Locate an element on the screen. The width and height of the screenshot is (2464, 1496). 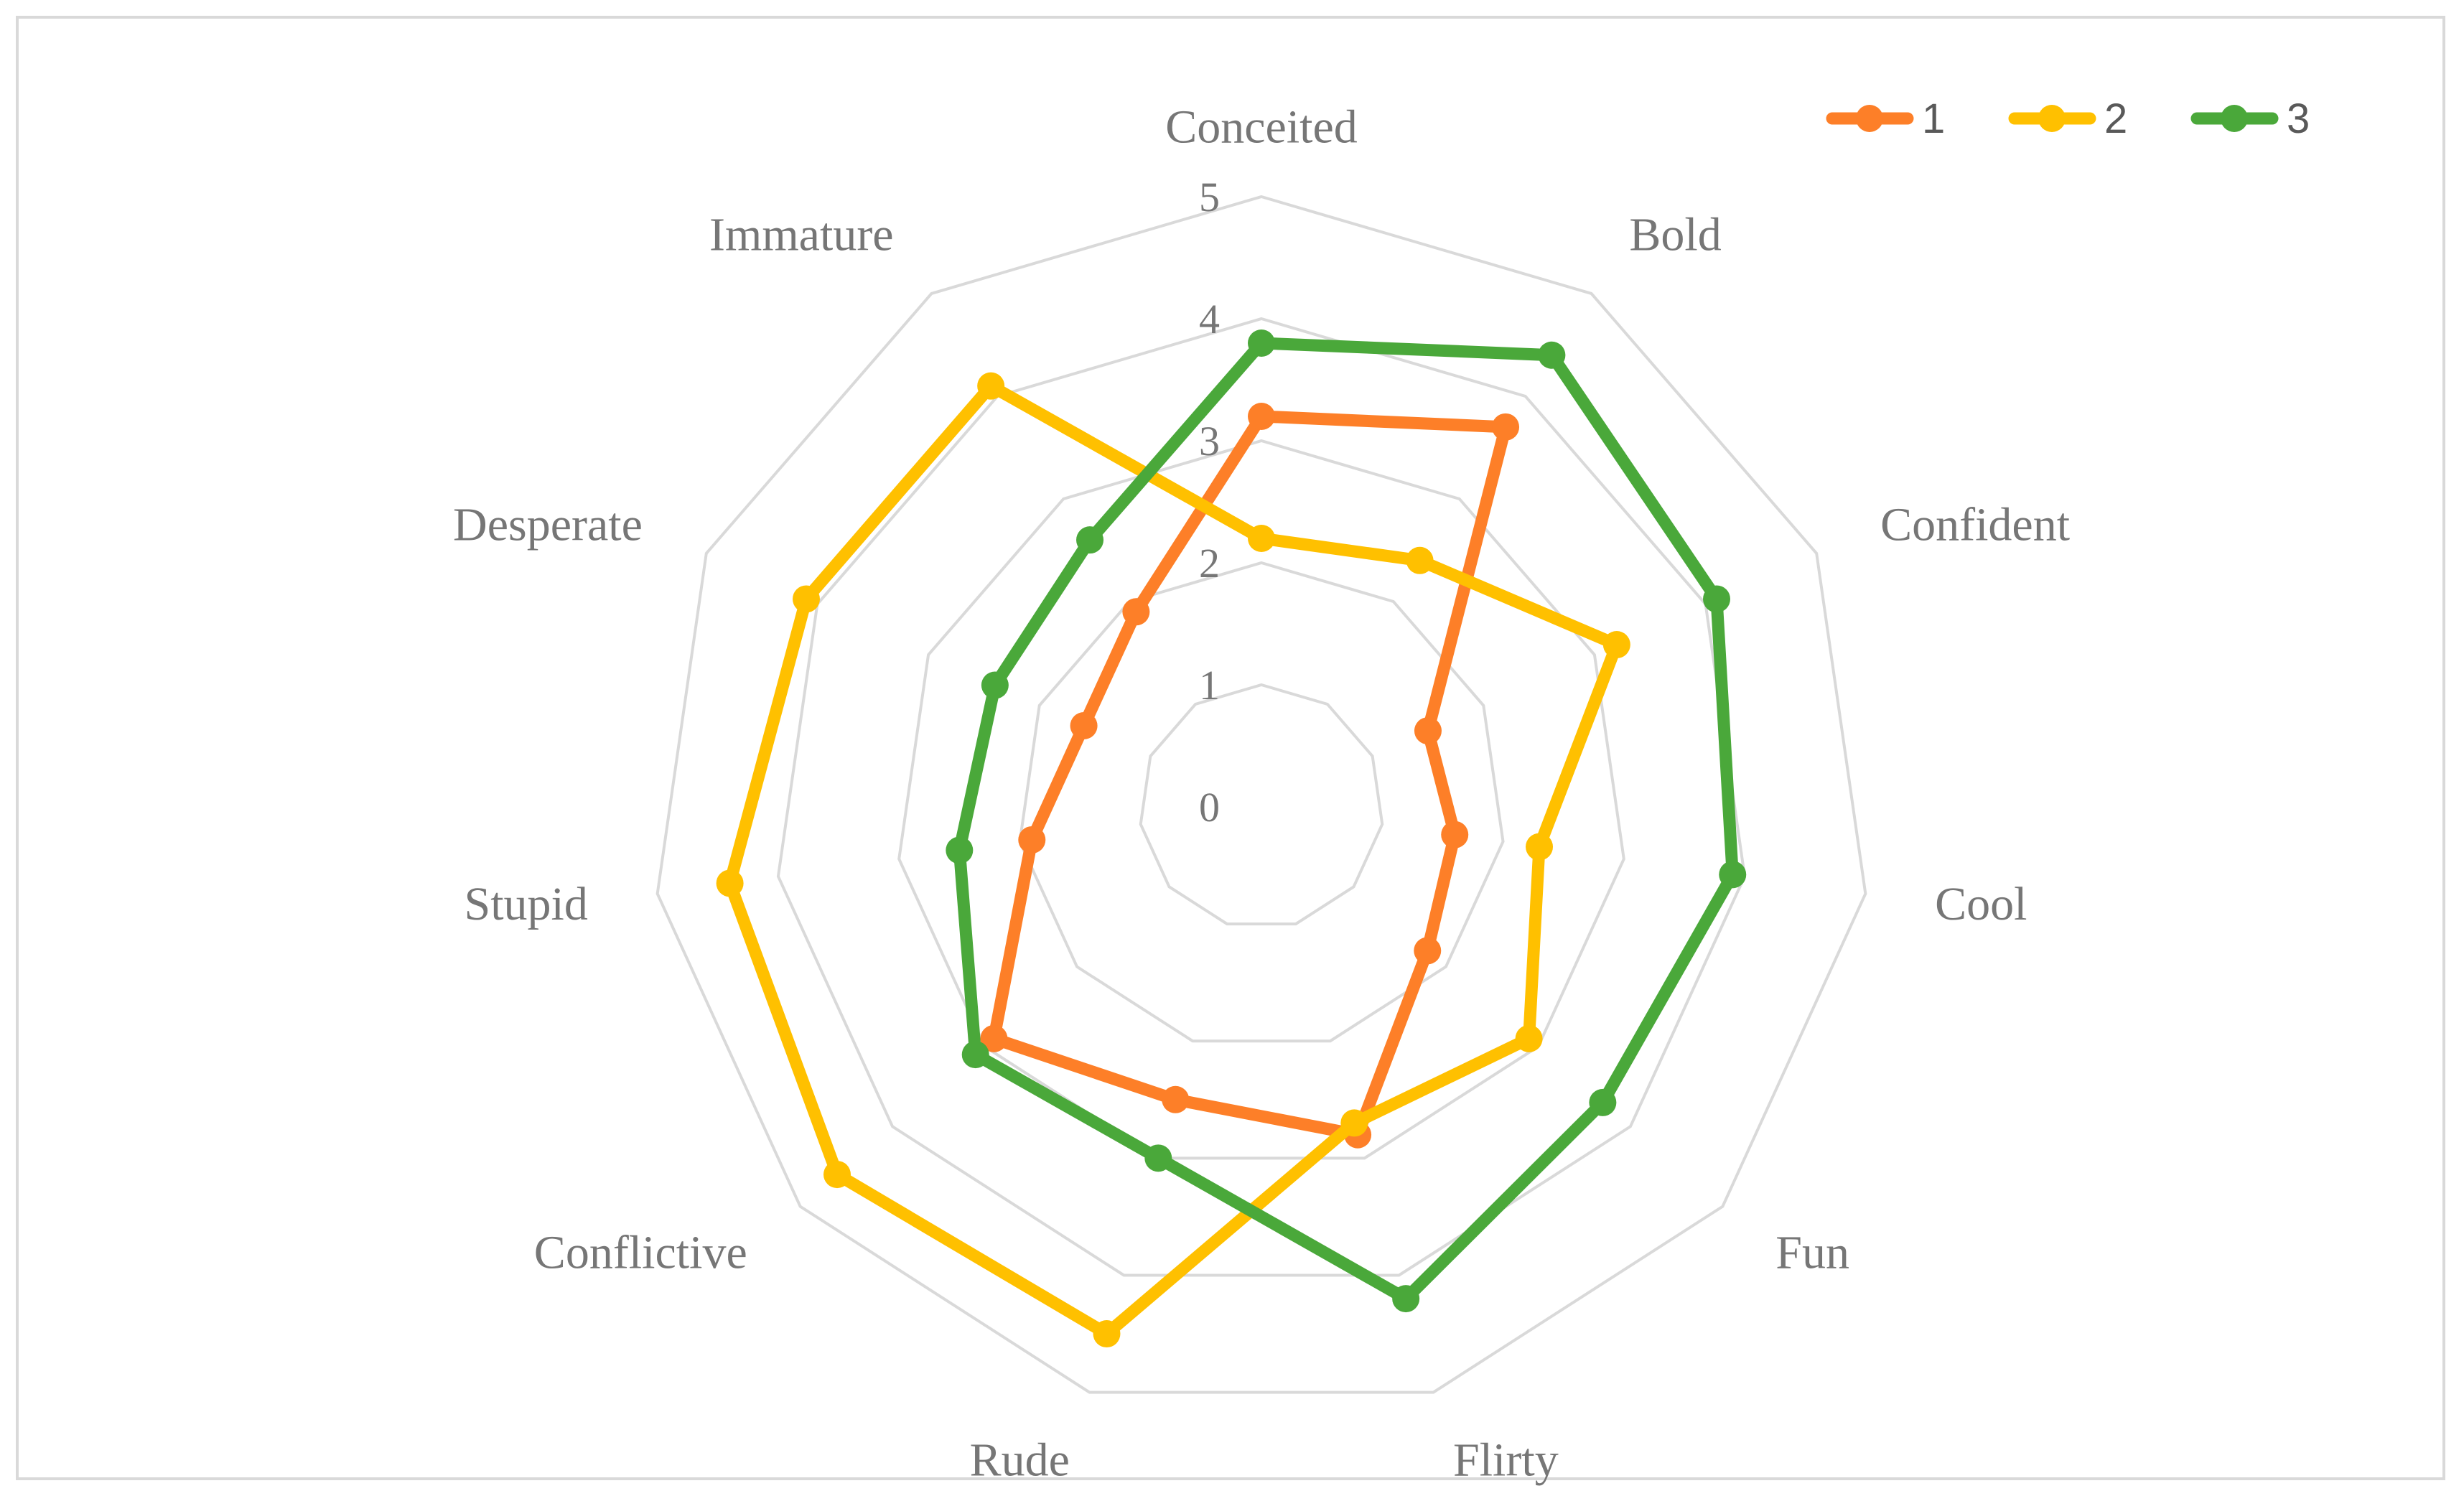
tick-label: 4 is located at coordinates (1209, 319).